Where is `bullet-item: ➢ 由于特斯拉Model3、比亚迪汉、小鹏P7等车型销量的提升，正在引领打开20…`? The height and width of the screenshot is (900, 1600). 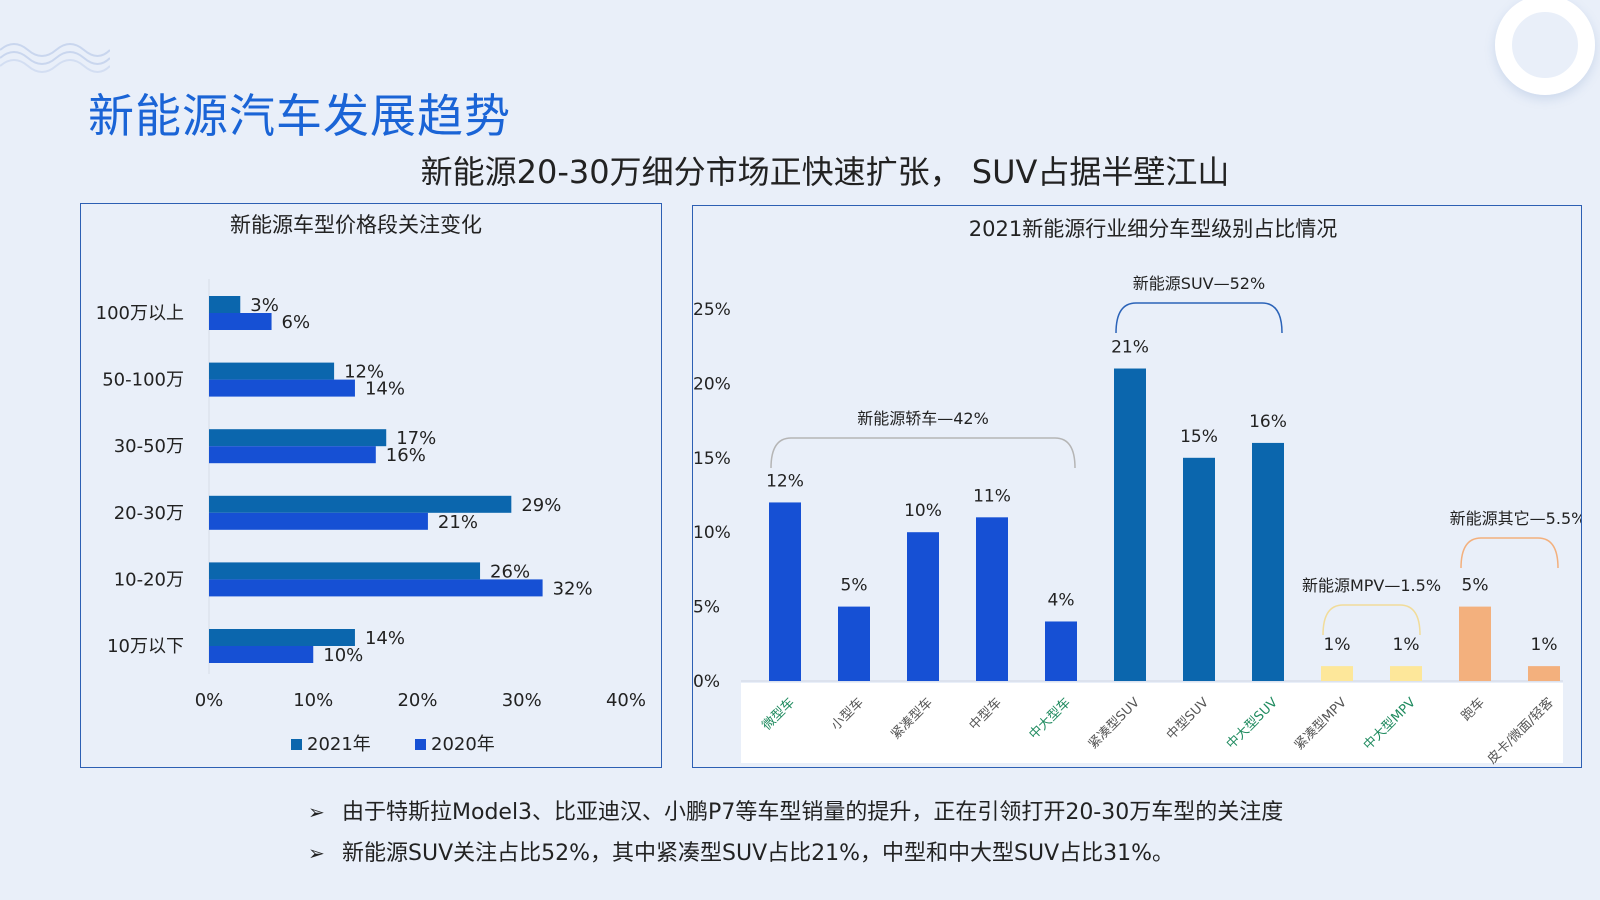
bullet-item: ➢ 由于特斯拉Model3、比亚迪汉、小鹏P7等车型销量的提升，正在引领打开20… is located at coordinates (795, 812).